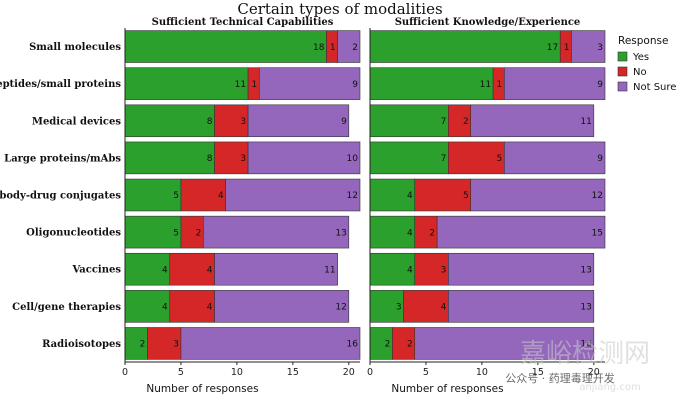  Describe the element at coordinates (600, 48) in the screenshot. I see `data-label-2-small-molecules-not-sure: 3` at that location.